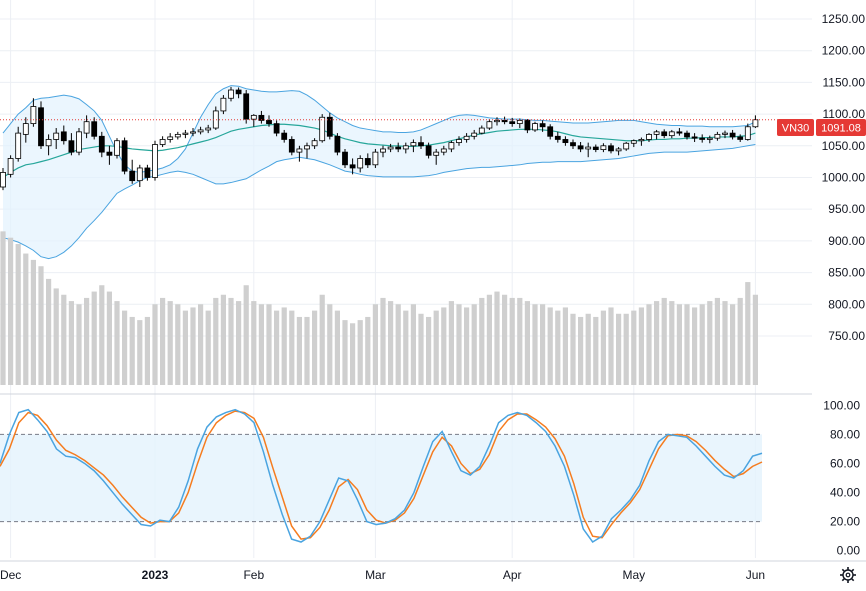 This screenshot has height=591, width=866. What do you see at coordinates (846, 273) in the screenshot?
I see `price-tick-label: 850.00` at bounding box center [846, 273].